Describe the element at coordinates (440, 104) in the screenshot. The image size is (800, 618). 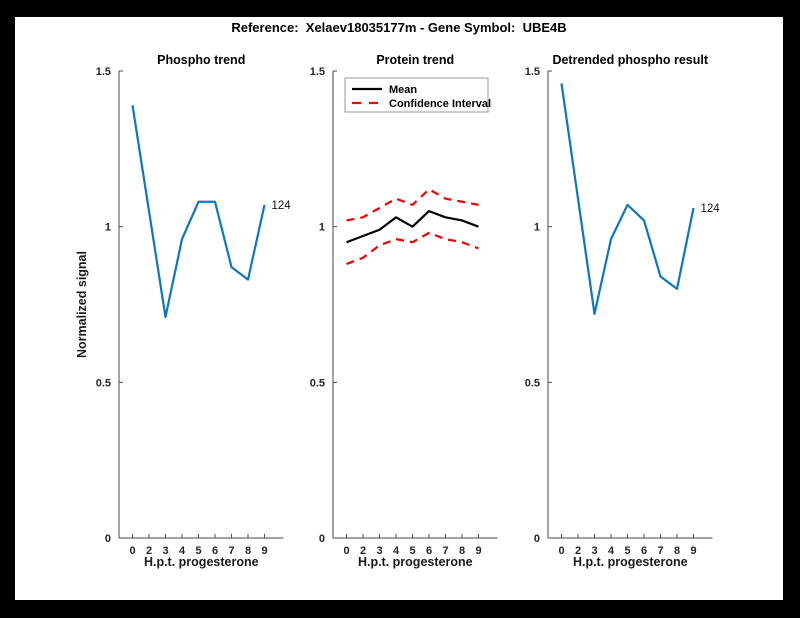
I see `legend-label: Confidence Interval` at that location.